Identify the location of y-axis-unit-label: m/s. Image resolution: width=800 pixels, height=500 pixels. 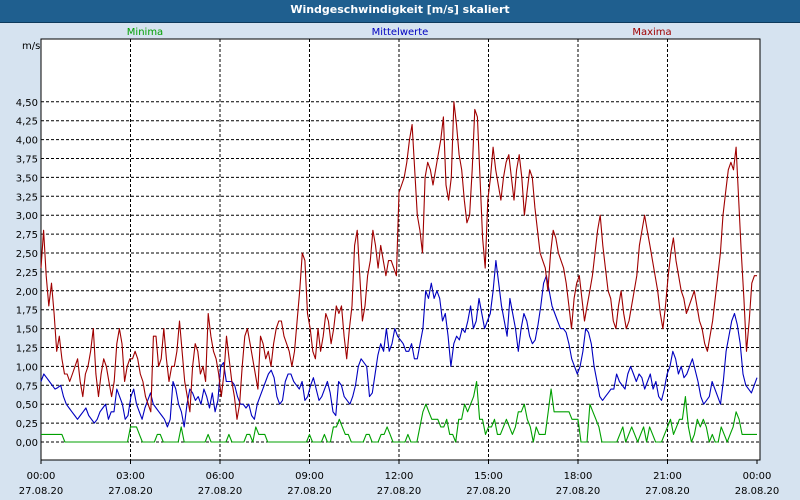
(31, 46).